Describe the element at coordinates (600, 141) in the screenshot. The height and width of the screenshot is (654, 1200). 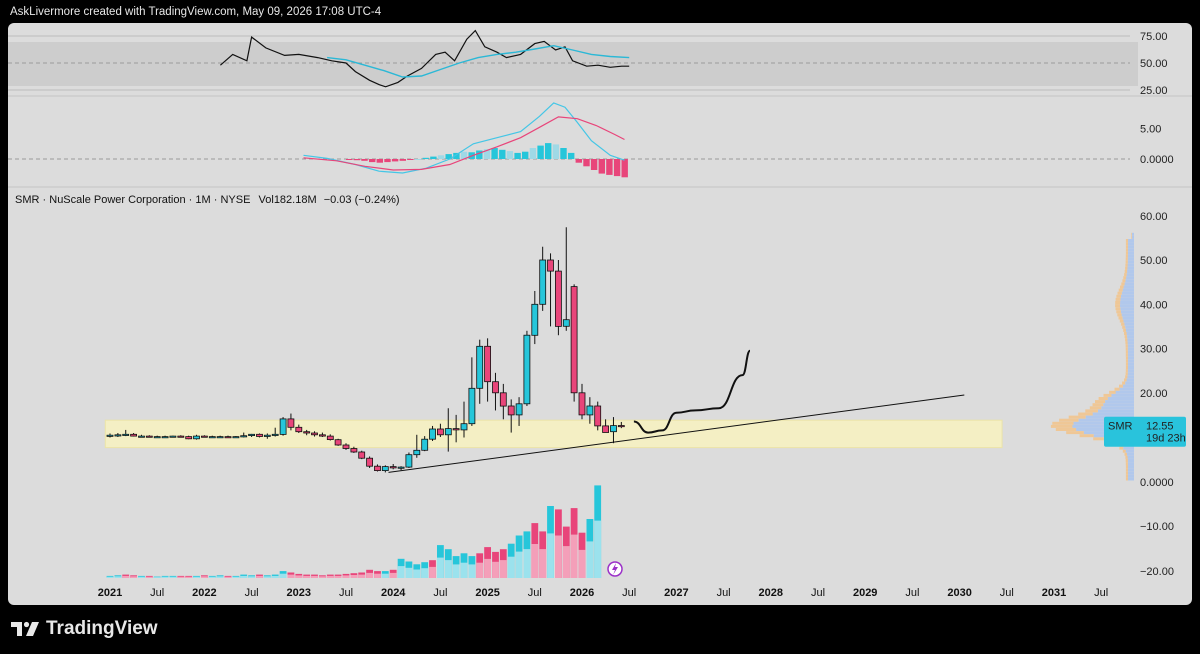
I see `macd-pane` at that location.